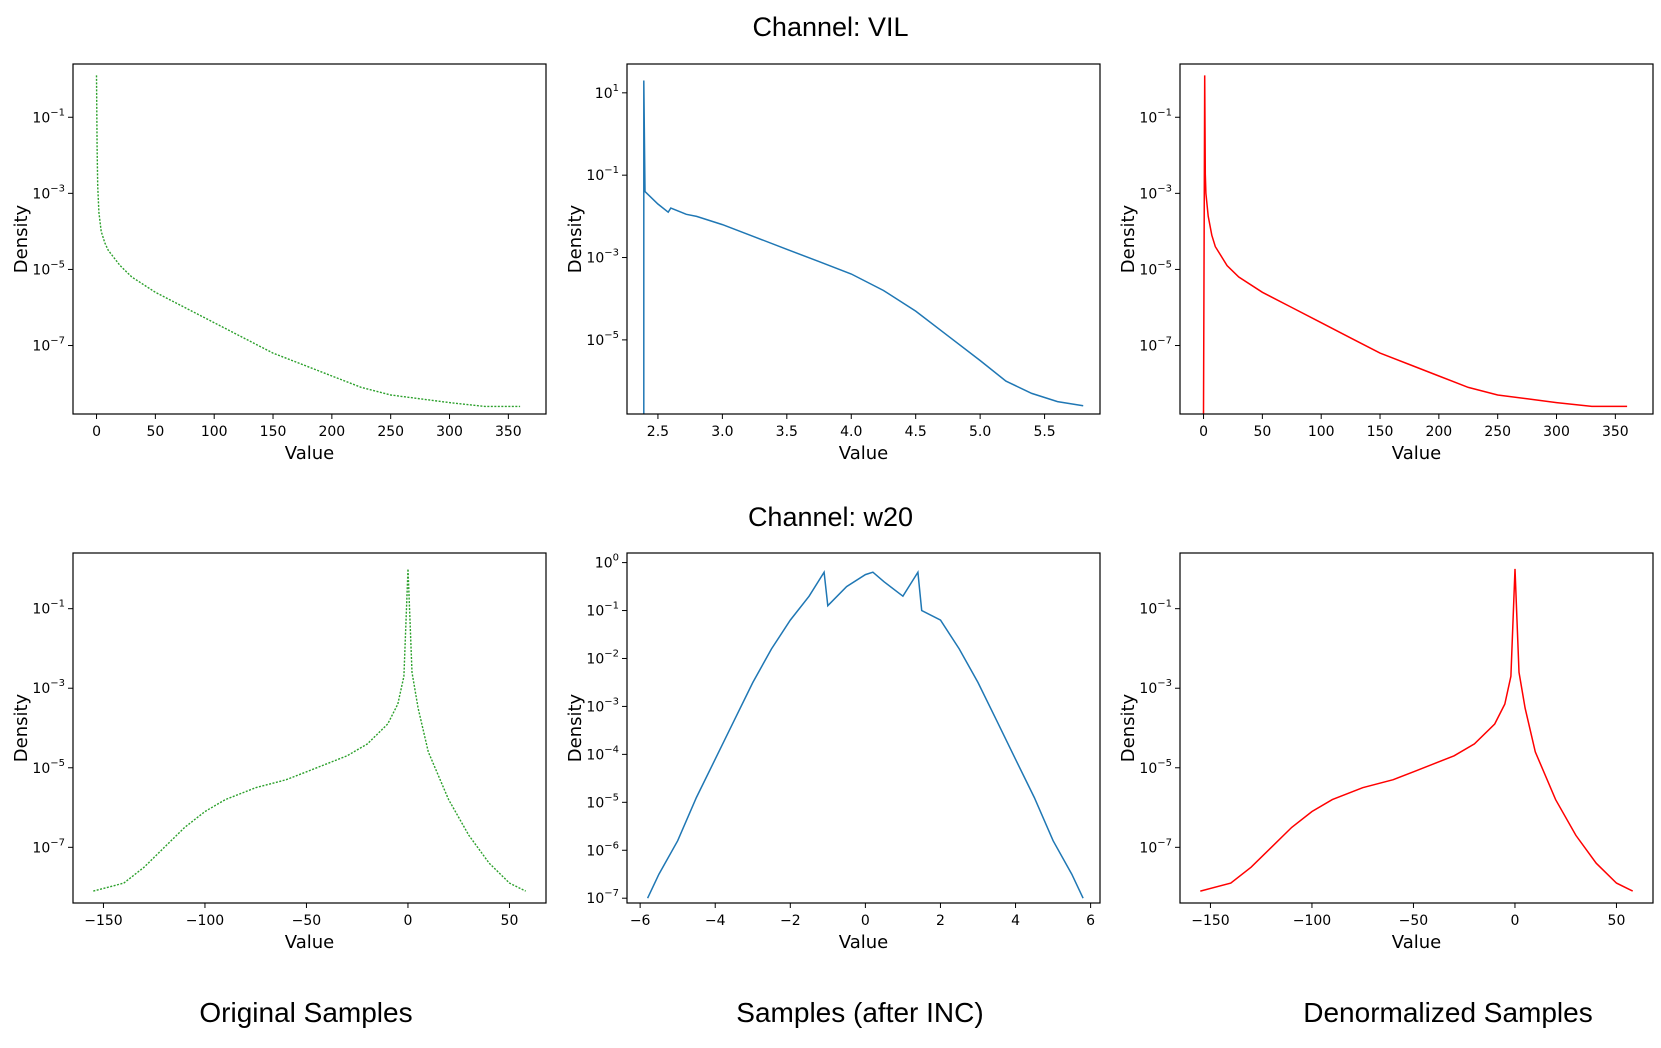  I want to click on y-tick-label: 10¹, so click(607, 92).